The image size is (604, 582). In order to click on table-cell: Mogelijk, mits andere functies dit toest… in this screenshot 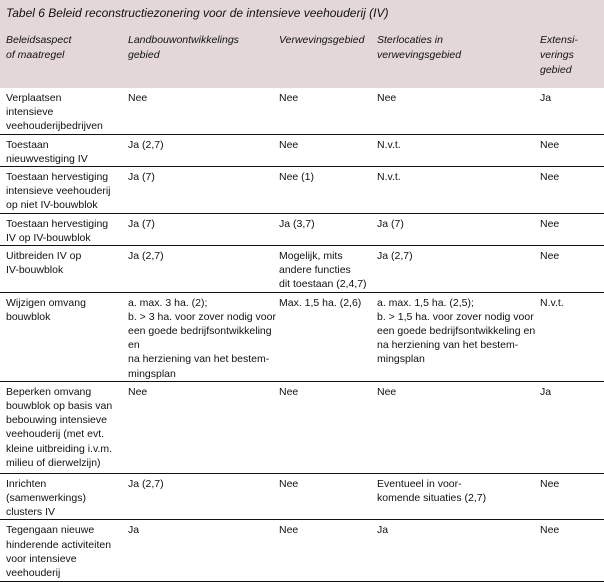, I will do `click(328, 269)`.